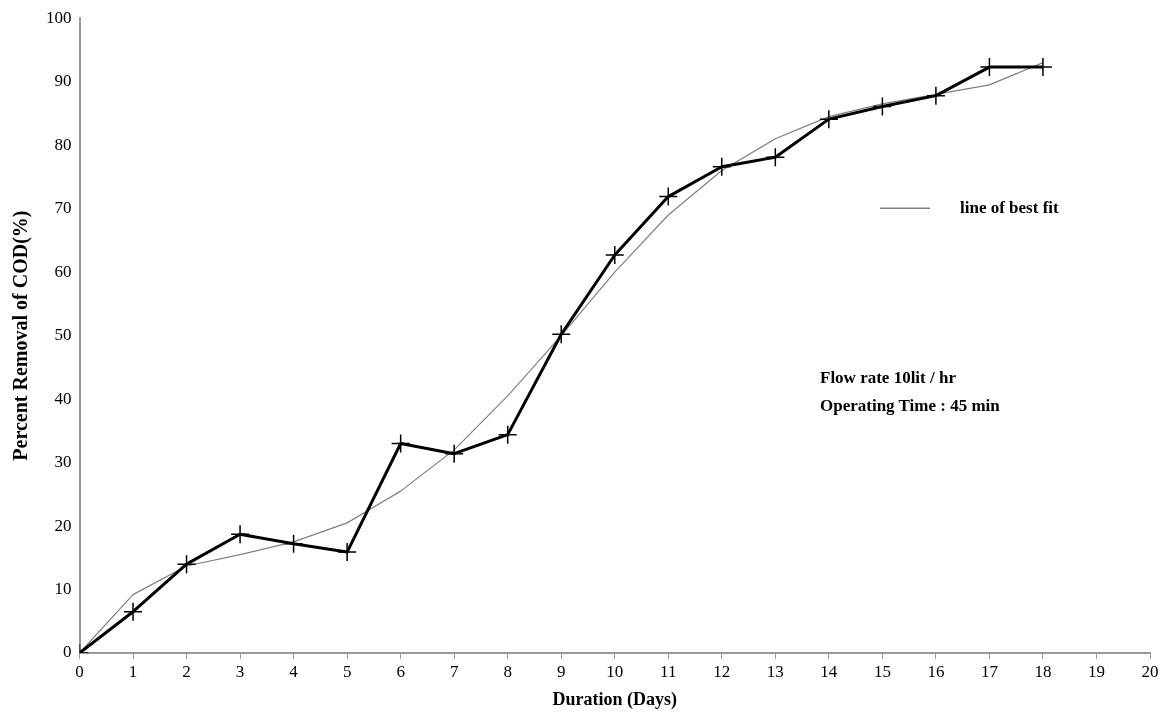  Describe the element at coordinates (347, 671) in the screenshot. I see `x-tick-label: 5` at that location.